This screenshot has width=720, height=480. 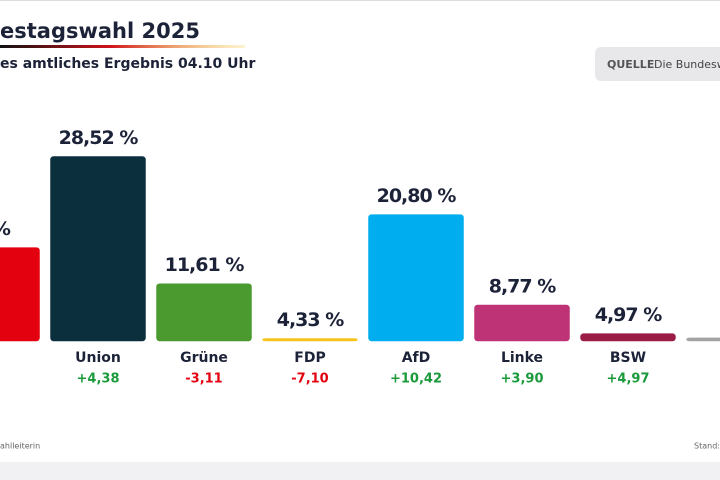 I want to click on category-label: FDP, so click(x=309, y=358).